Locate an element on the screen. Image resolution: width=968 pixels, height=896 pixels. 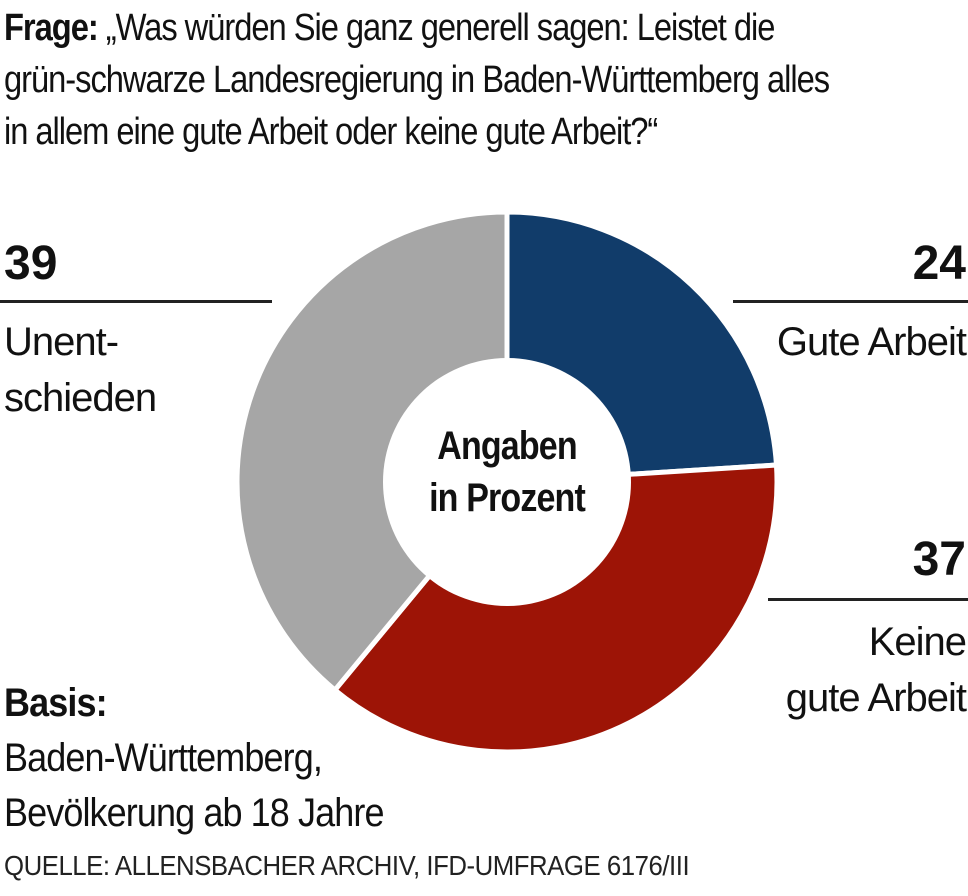
rule-keine-gute-arbeit is located at coordinates (868, 599).